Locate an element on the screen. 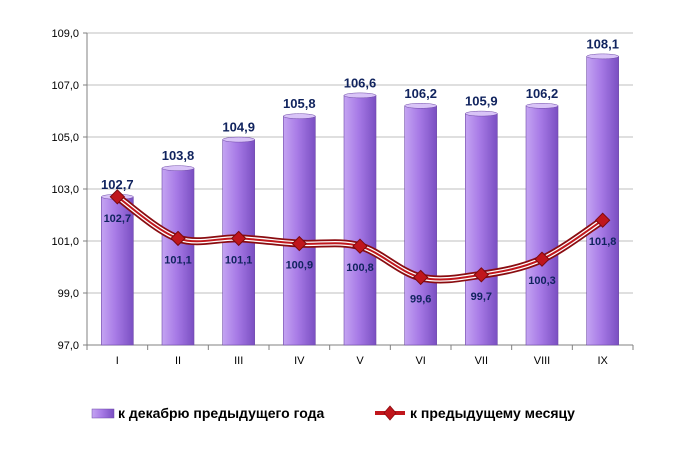  y-tick-label: 109,0 is located at coordinates (65, 34).